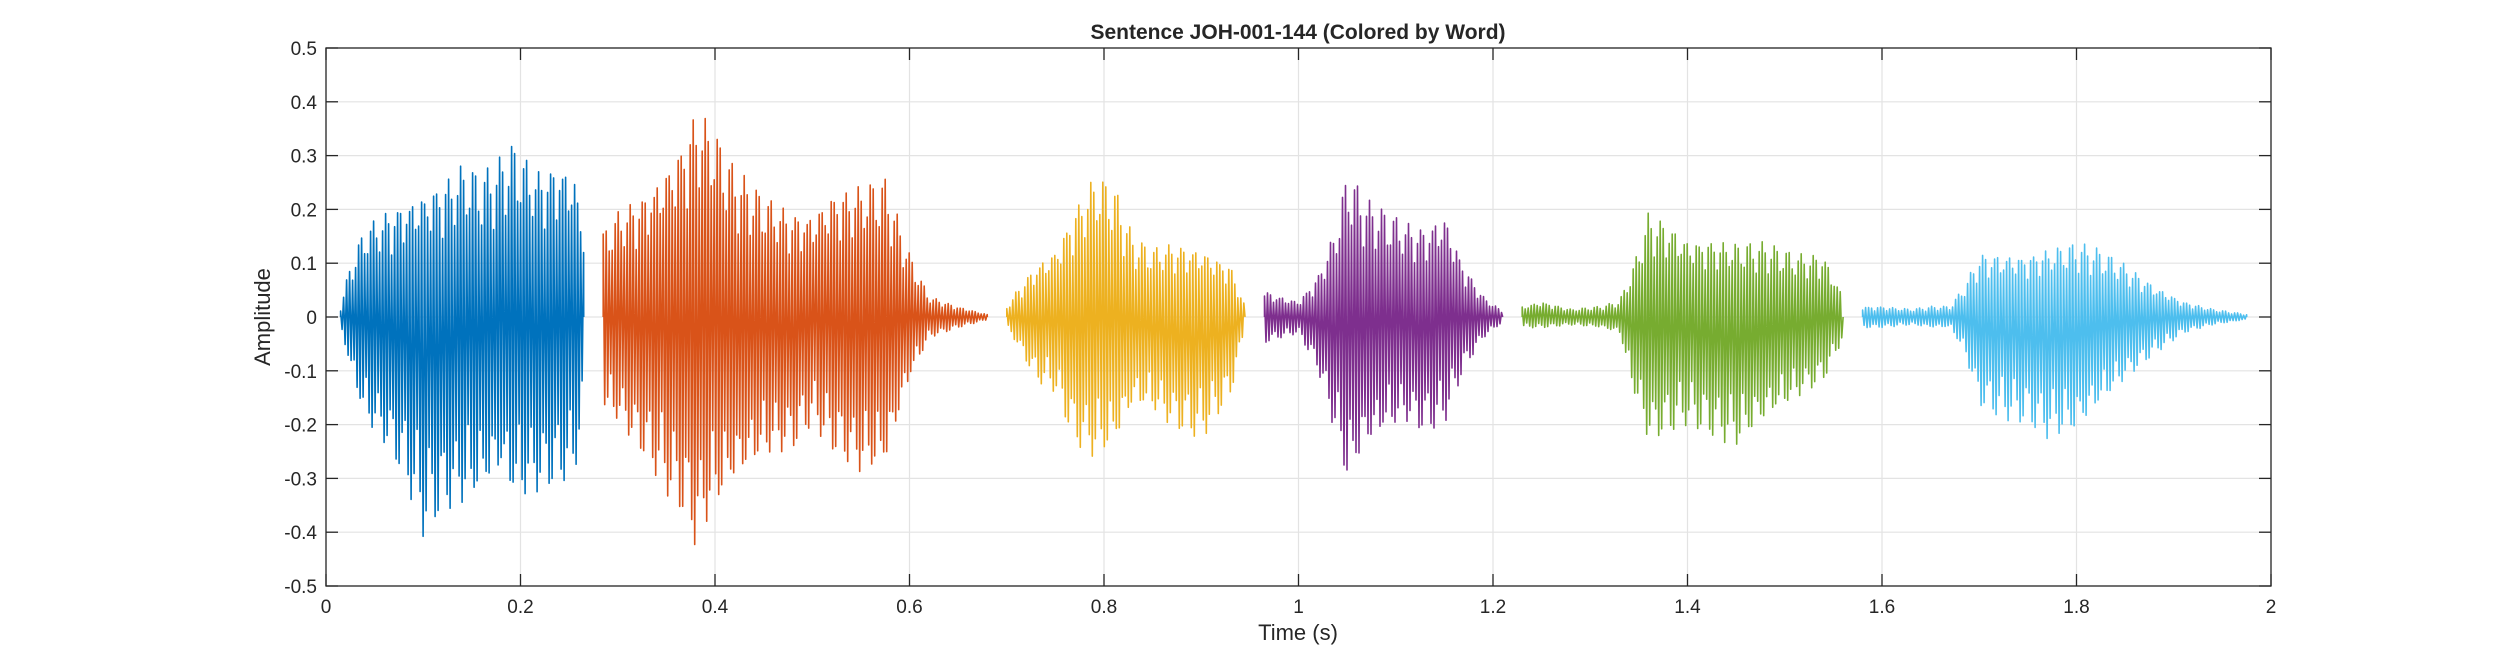  I want to click on y-tick-label: 0.2, so click(304, 210).